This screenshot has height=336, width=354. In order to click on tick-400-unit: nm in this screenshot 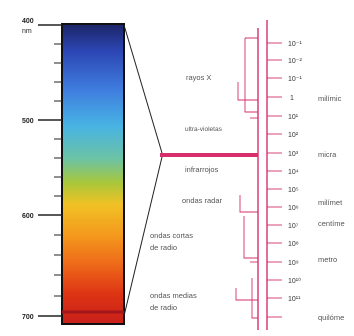, I will do `click(27, 31)`.